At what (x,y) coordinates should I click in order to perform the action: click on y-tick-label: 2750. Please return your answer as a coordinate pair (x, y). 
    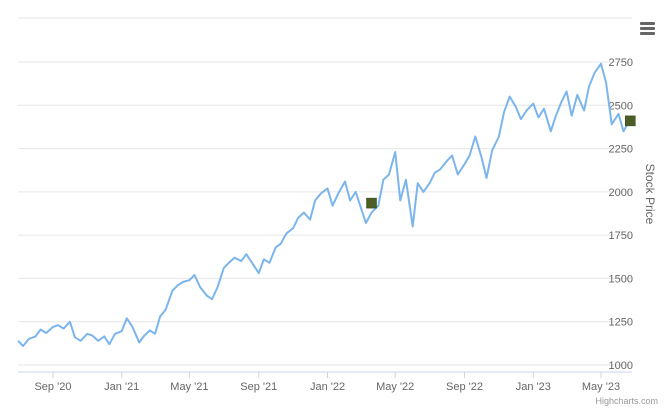
    Looking at the image, I should click on (621, 63).